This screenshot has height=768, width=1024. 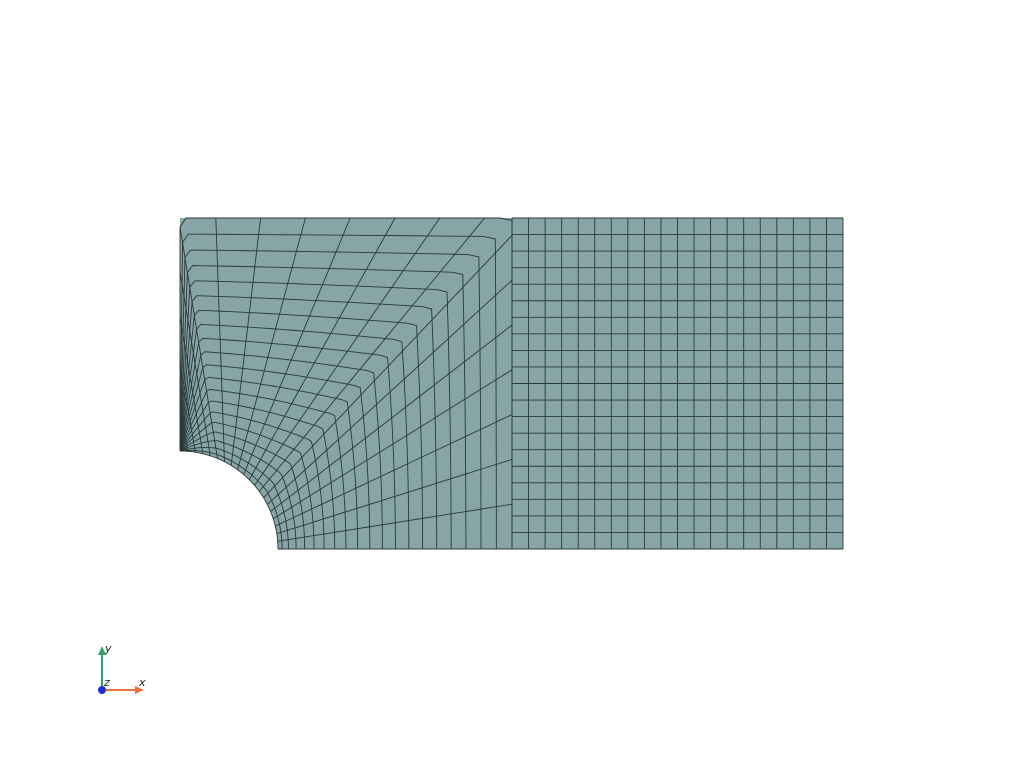 I want to click on z-axis-dot, so click(x=102, y=690).